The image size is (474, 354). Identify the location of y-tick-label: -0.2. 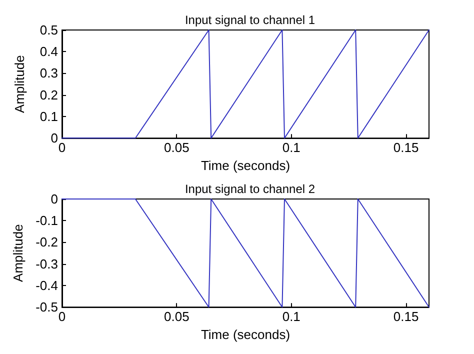
(47, 242).